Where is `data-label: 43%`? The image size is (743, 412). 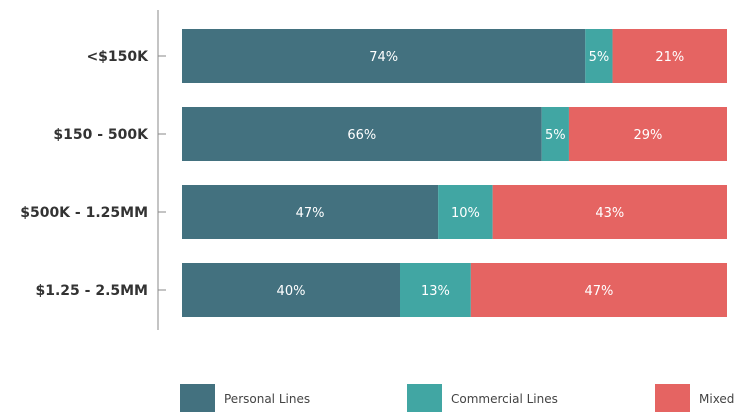 data-label: 43% is located at coordinates (609, 213).